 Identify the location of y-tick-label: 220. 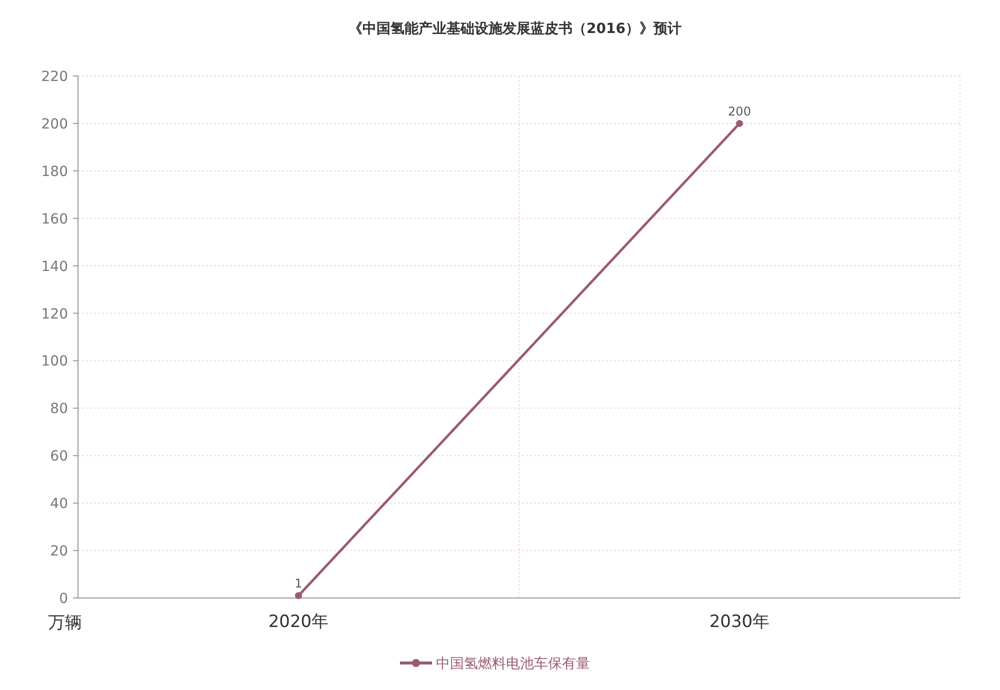
(54, 77).